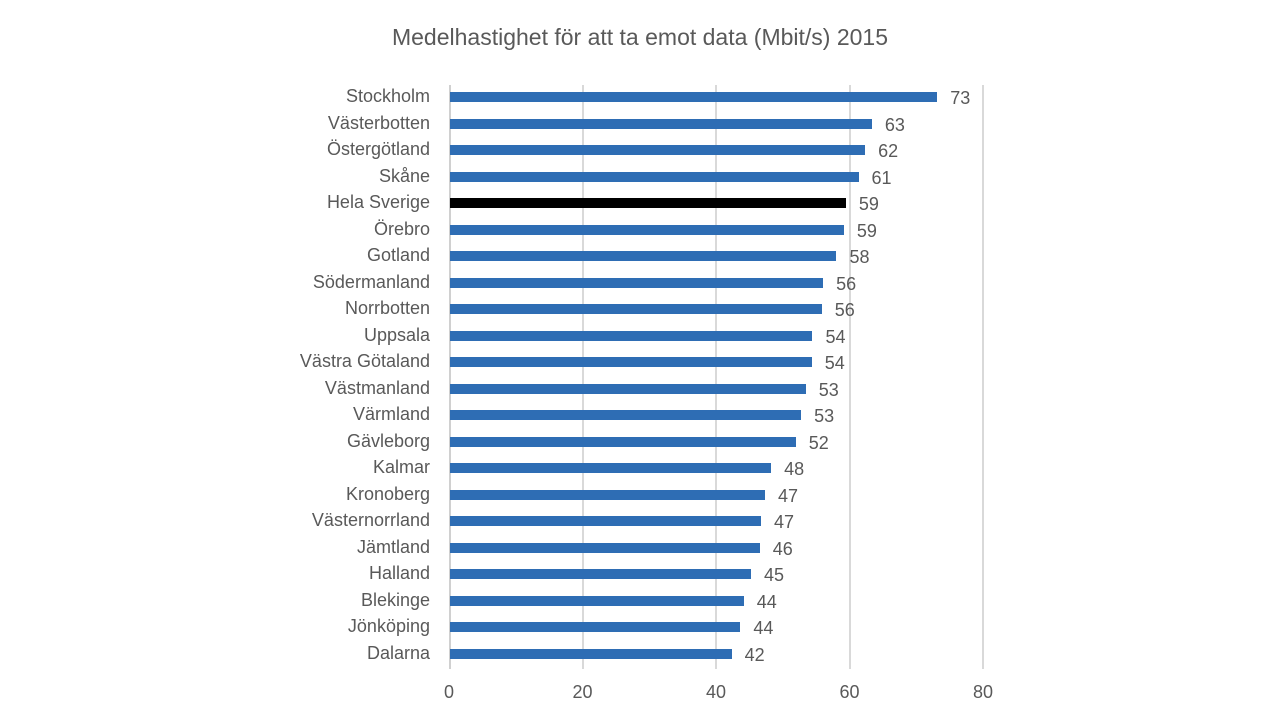 The height and width of the screenshot is (713, 1280). Describe the element at coordinates (364, 361) in the screenshot. I see `category-label: Västra Götaland` at that location.